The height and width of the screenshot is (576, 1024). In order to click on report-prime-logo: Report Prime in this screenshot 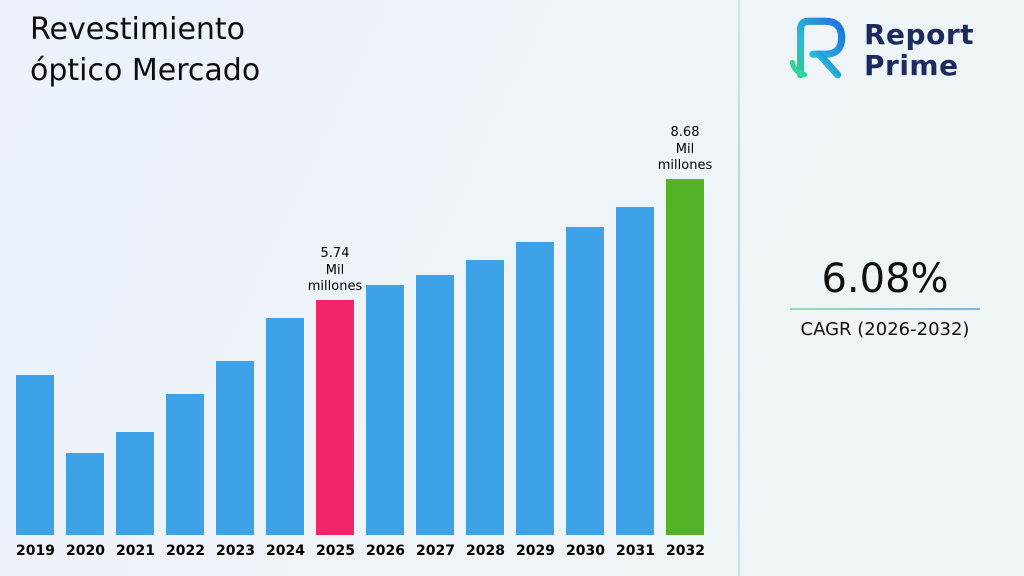, I will do `click(877, 50)`.